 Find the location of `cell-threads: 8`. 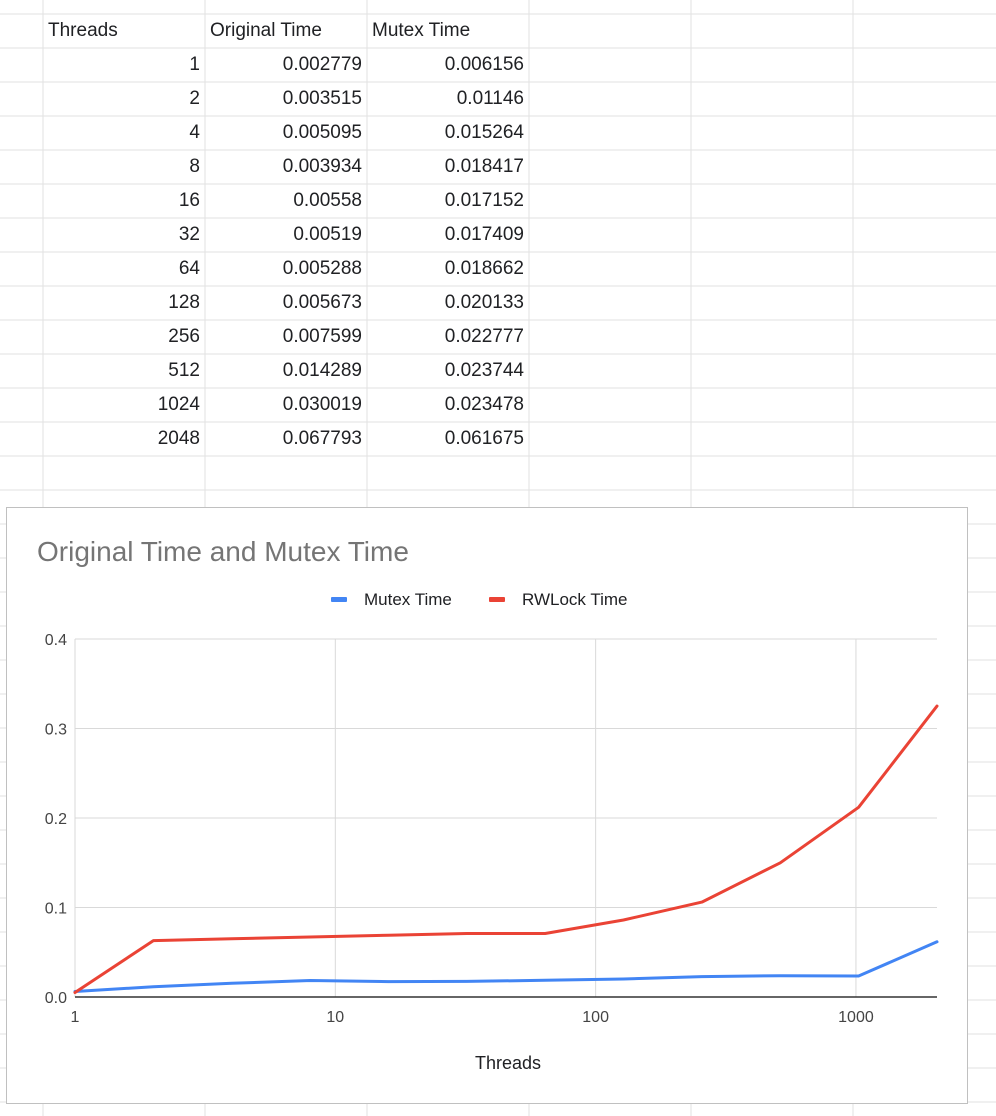

cell-threads: 8 is located at coordinates (194, 166).